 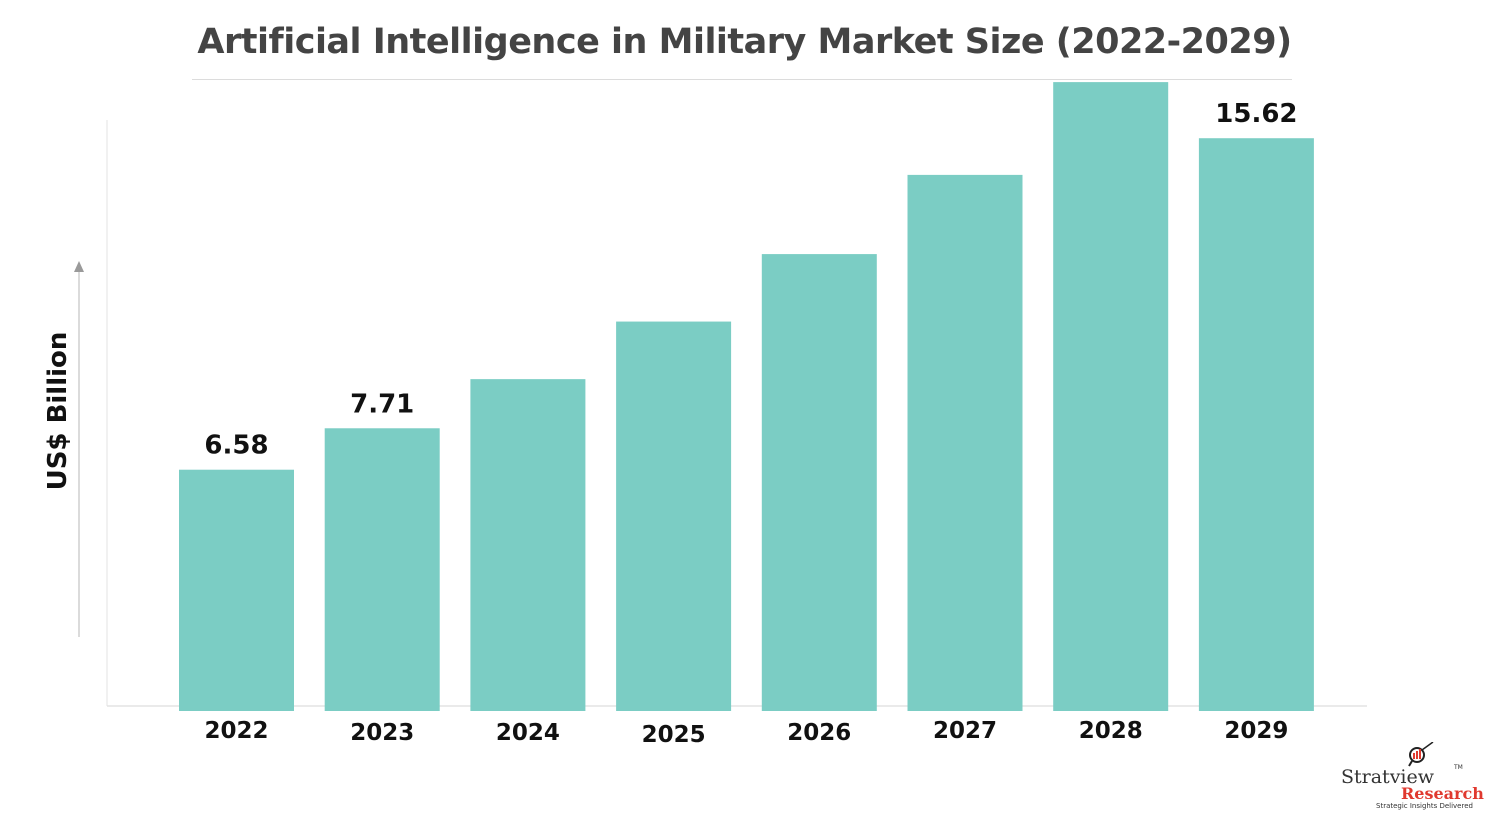 What do you see at coordinates (1388, 777) in the screenshot?
I see `logo-wordmark: Stratview` at bounding box center [1388, 777].